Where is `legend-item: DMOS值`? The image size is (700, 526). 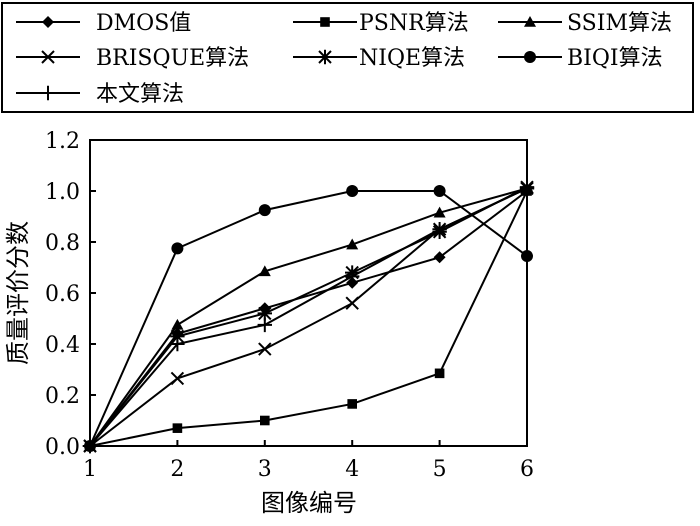 legend-item: DMOS值 is located at coordinates (103, 23).